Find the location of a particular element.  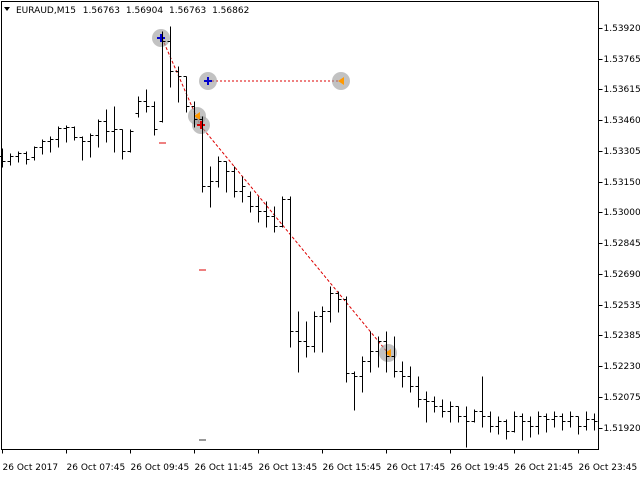

x-tick-label: 26 Oct 15:45 is located at coordinates (352, 468).